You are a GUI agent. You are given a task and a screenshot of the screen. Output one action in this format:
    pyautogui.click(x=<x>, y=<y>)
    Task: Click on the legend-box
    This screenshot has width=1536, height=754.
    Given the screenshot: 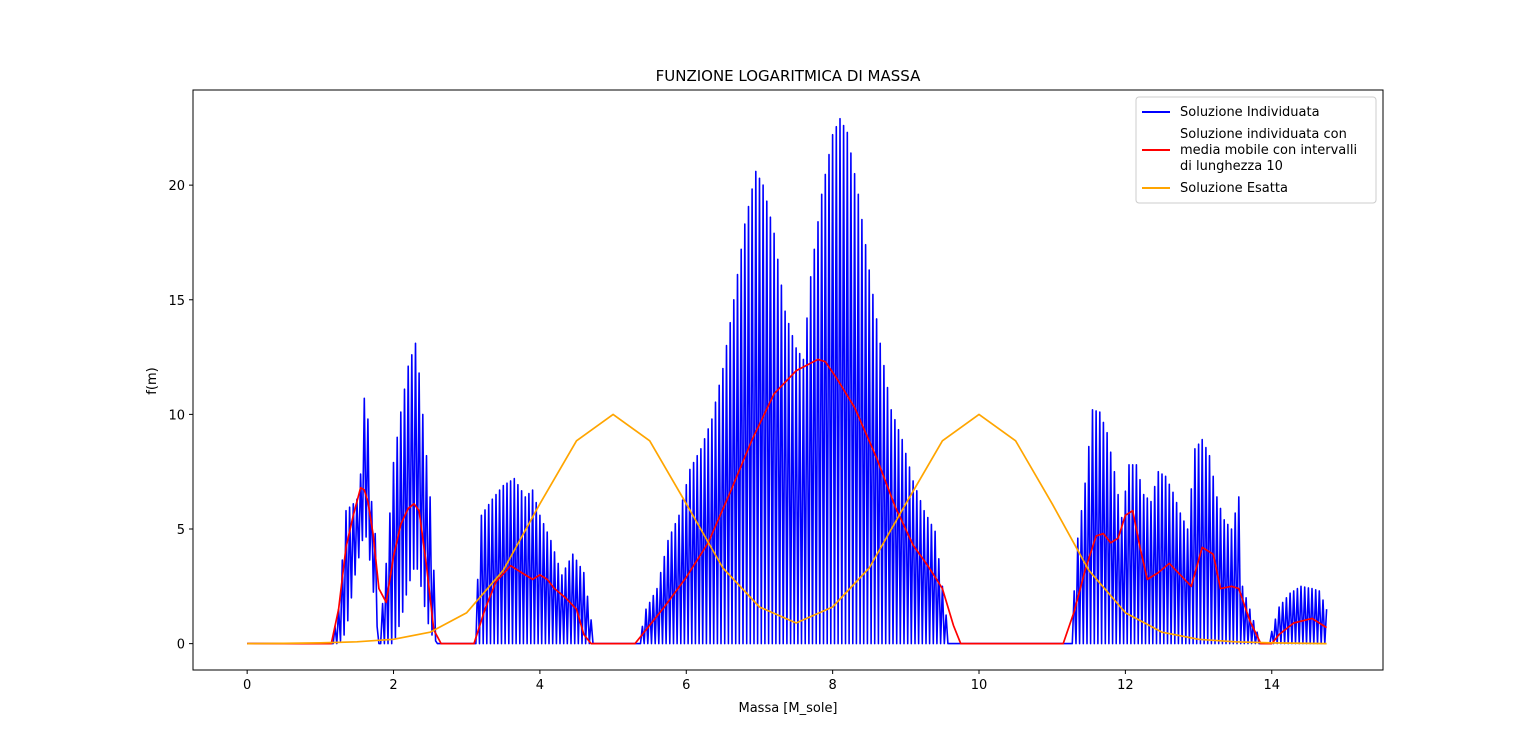 What is the action you would take?
    pyautogui.click(x=1256, y=150)
    